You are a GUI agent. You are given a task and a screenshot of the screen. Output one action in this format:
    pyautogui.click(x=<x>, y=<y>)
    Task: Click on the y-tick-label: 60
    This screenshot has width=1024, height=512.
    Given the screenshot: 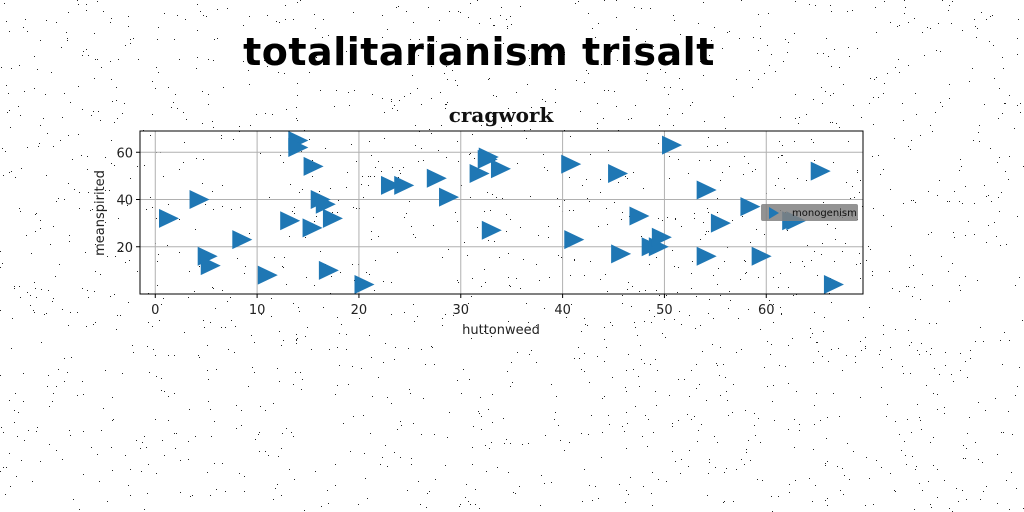 What is the action you would take?
    pyautogui.click(x=124, y=153)
    